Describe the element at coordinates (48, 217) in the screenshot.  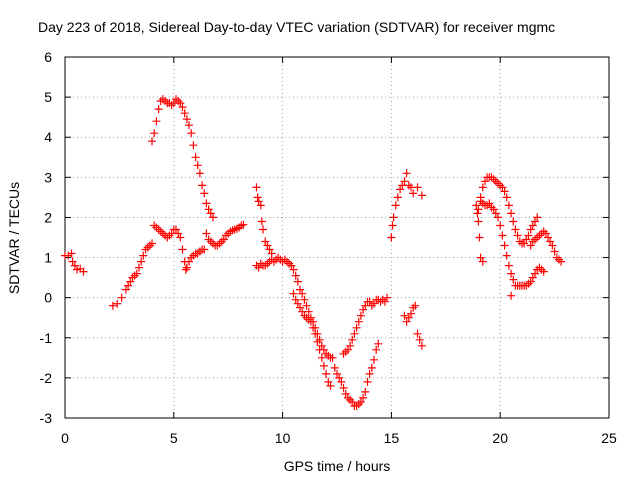
I see `y-tick-label: 2` at that location.